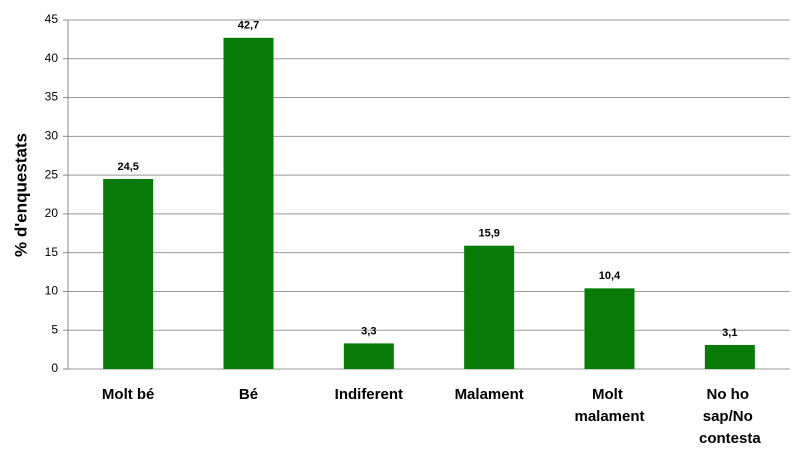 The height and width of the screenshot is (461, 791). What do you see at coordinates (489, 394) in the screenshot?
I see `x-tick-label: Malament` at bounding box center [489, 394].